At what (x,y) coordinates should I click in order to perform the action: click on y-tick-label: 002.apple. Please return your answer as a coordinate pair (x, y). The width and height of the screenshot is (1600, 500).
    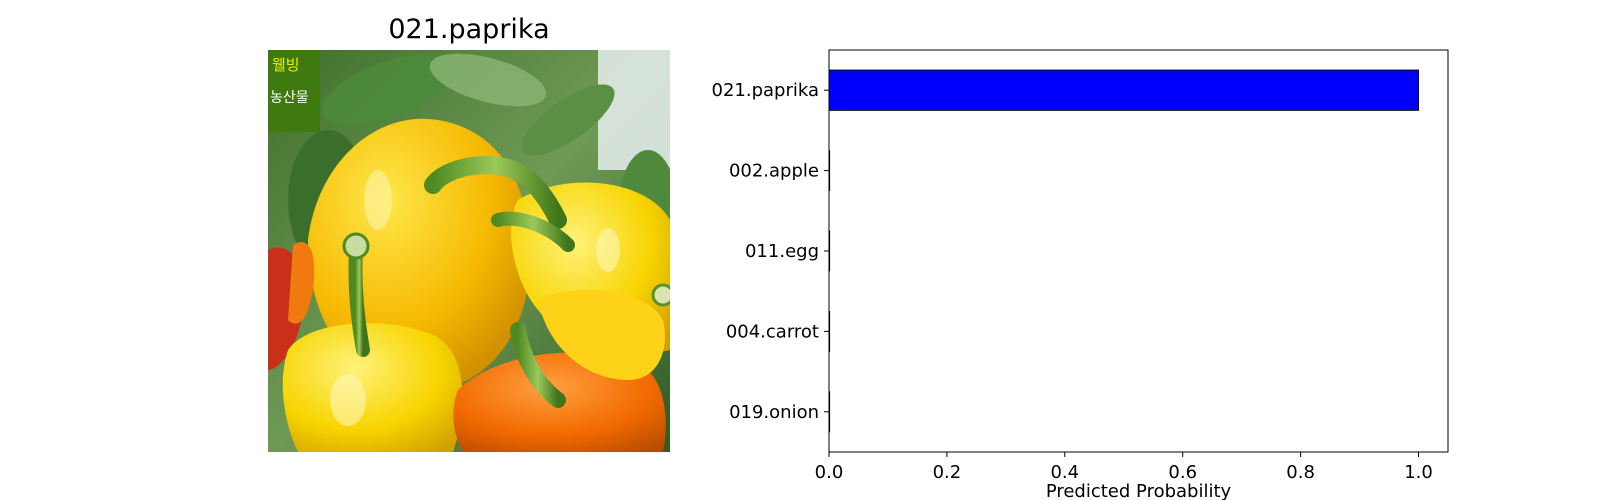
    Looking at the image, I should click on (774, 171).